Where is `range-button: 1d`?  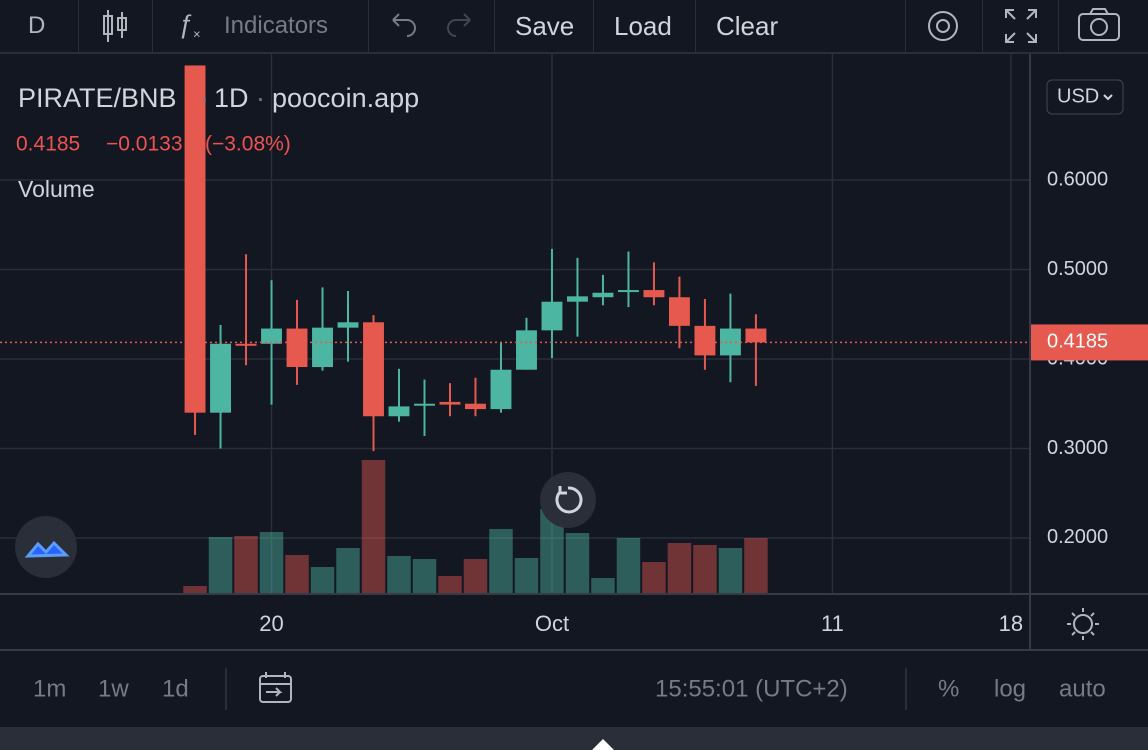 range-button: 1d is located at coordinates (175, 688).